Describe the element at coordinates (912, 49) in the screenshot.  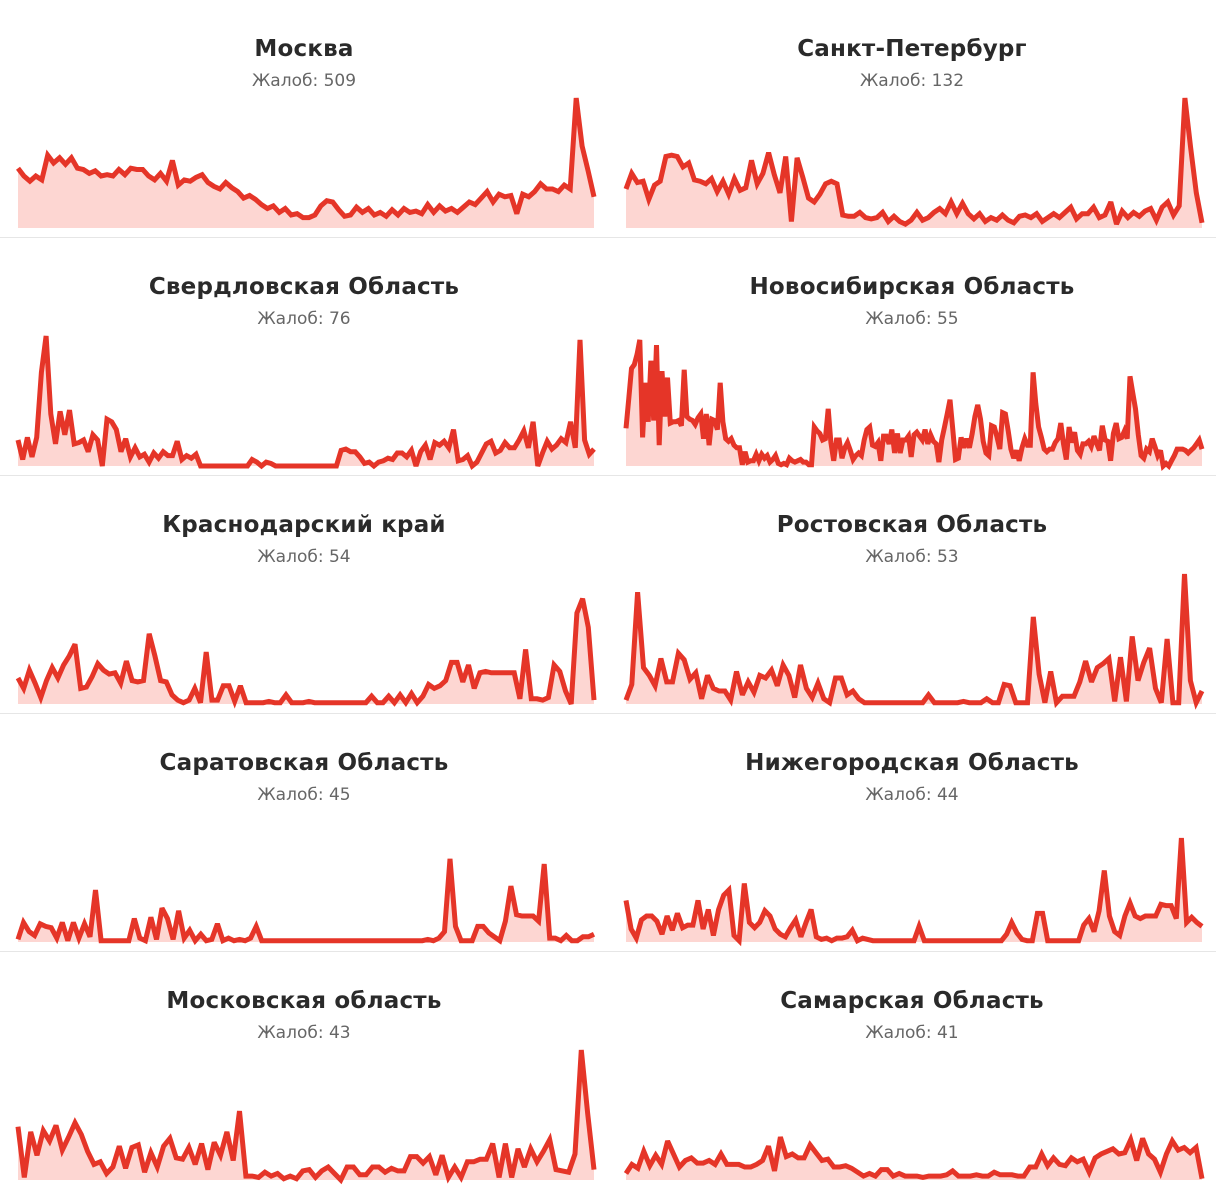
I see `region-title: Санкт-Петербург` at that location.